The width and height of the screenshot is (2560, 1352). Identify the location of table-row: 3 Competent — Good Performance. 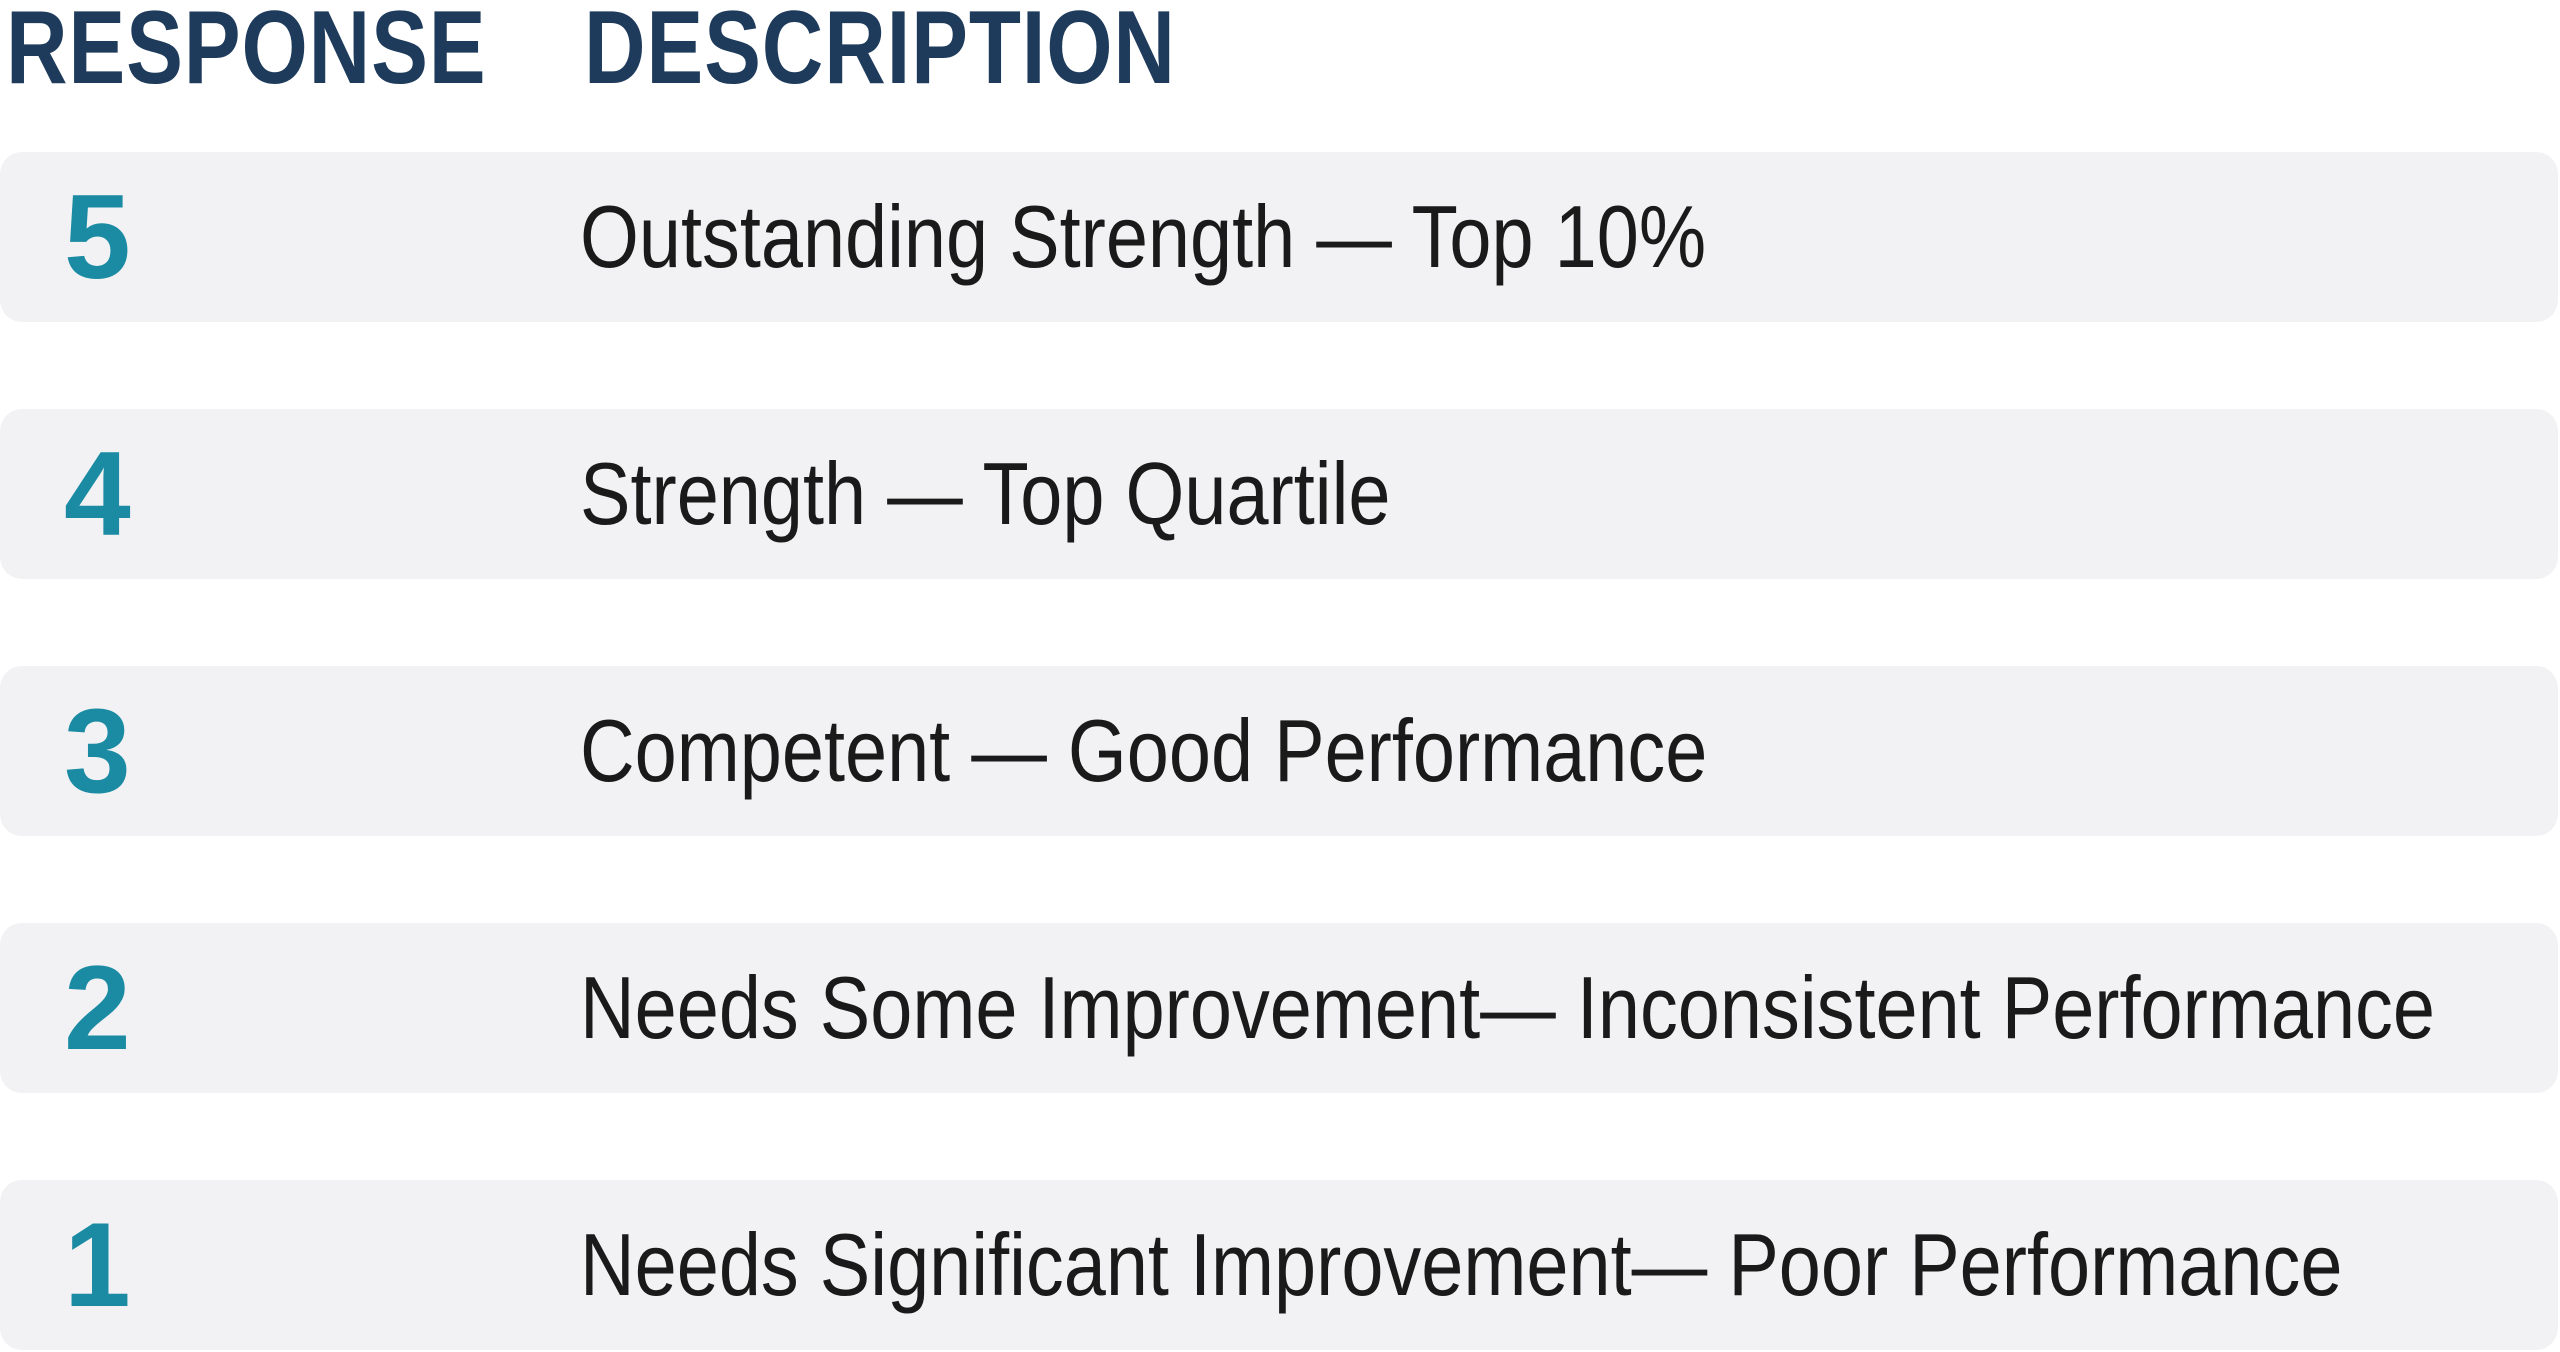
(1279, 751).